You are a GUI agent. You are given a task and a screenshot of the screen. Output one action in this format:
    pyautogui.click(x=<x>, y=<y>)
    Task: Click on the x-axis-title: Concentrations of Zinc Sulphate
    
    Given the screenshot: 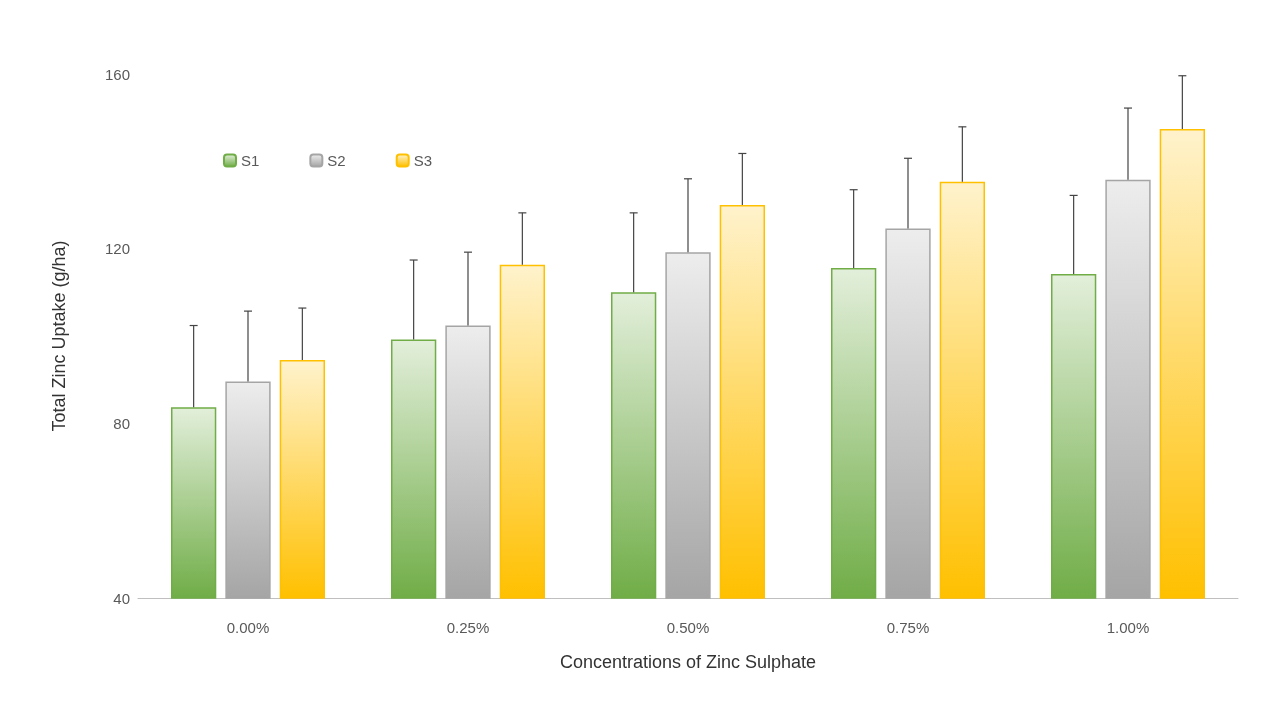 What is the action you would take?
    pyautogui.click(x=688, y=662)
    